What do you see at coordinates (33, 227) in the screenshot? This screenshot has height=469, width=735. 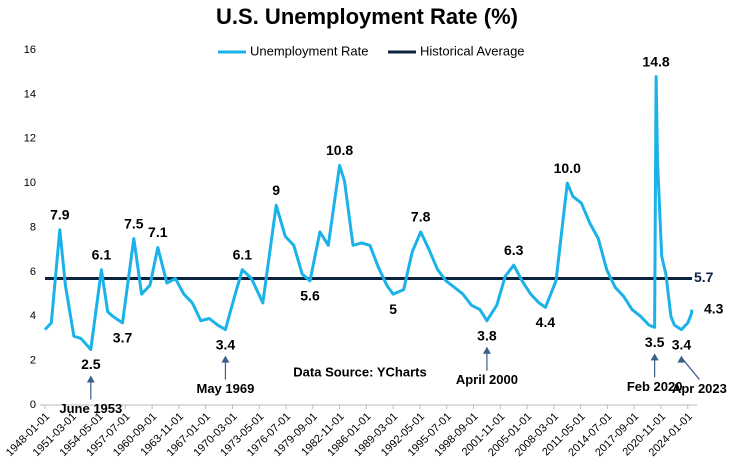 I see `y-tick-label: 8` at bounding box center [33, 227].